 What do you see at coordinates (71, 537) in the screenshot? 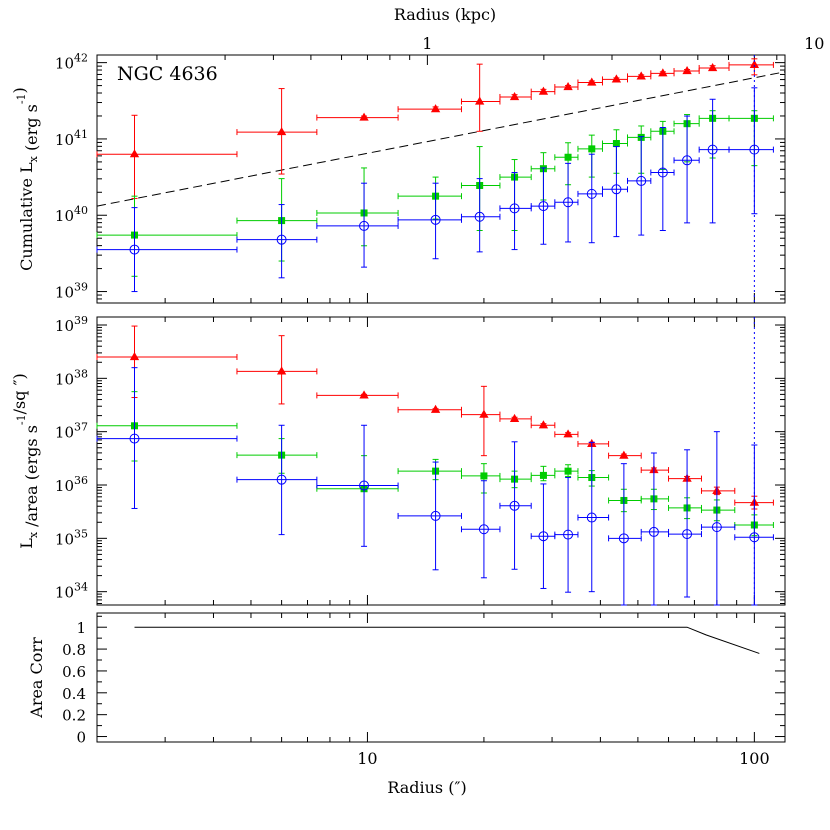
I see `y-tick-label: 1035` at bounding box center [71, 537].